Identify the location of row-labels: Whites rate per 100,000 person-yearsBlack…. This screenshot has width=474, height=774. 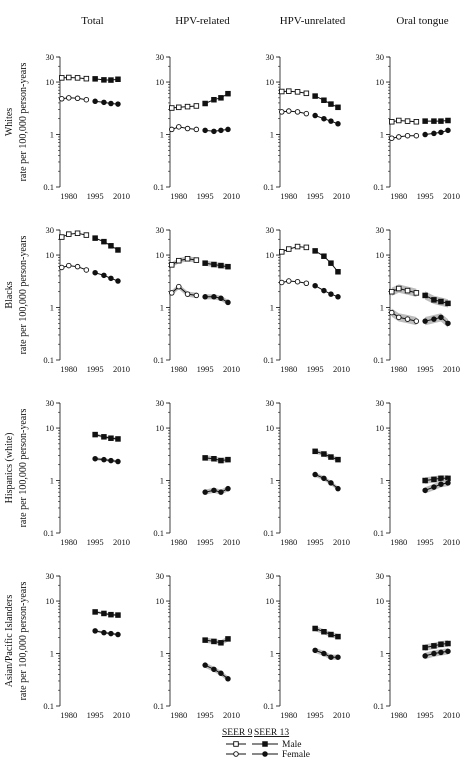
(16, 381).